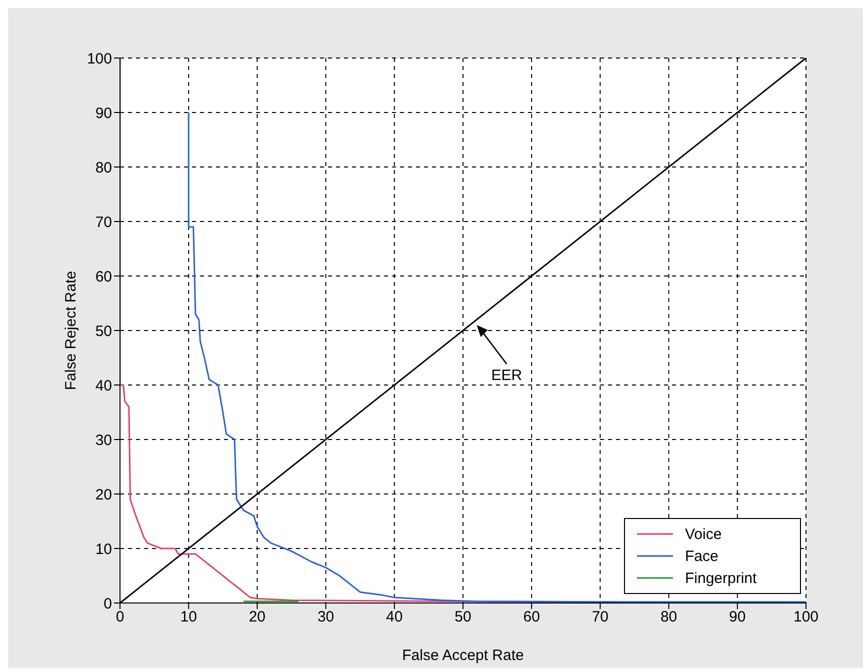  Describe the element at coordinates (463, 655) in the screenshot. I see `x-axis-title: False Accept Rate` at that location.